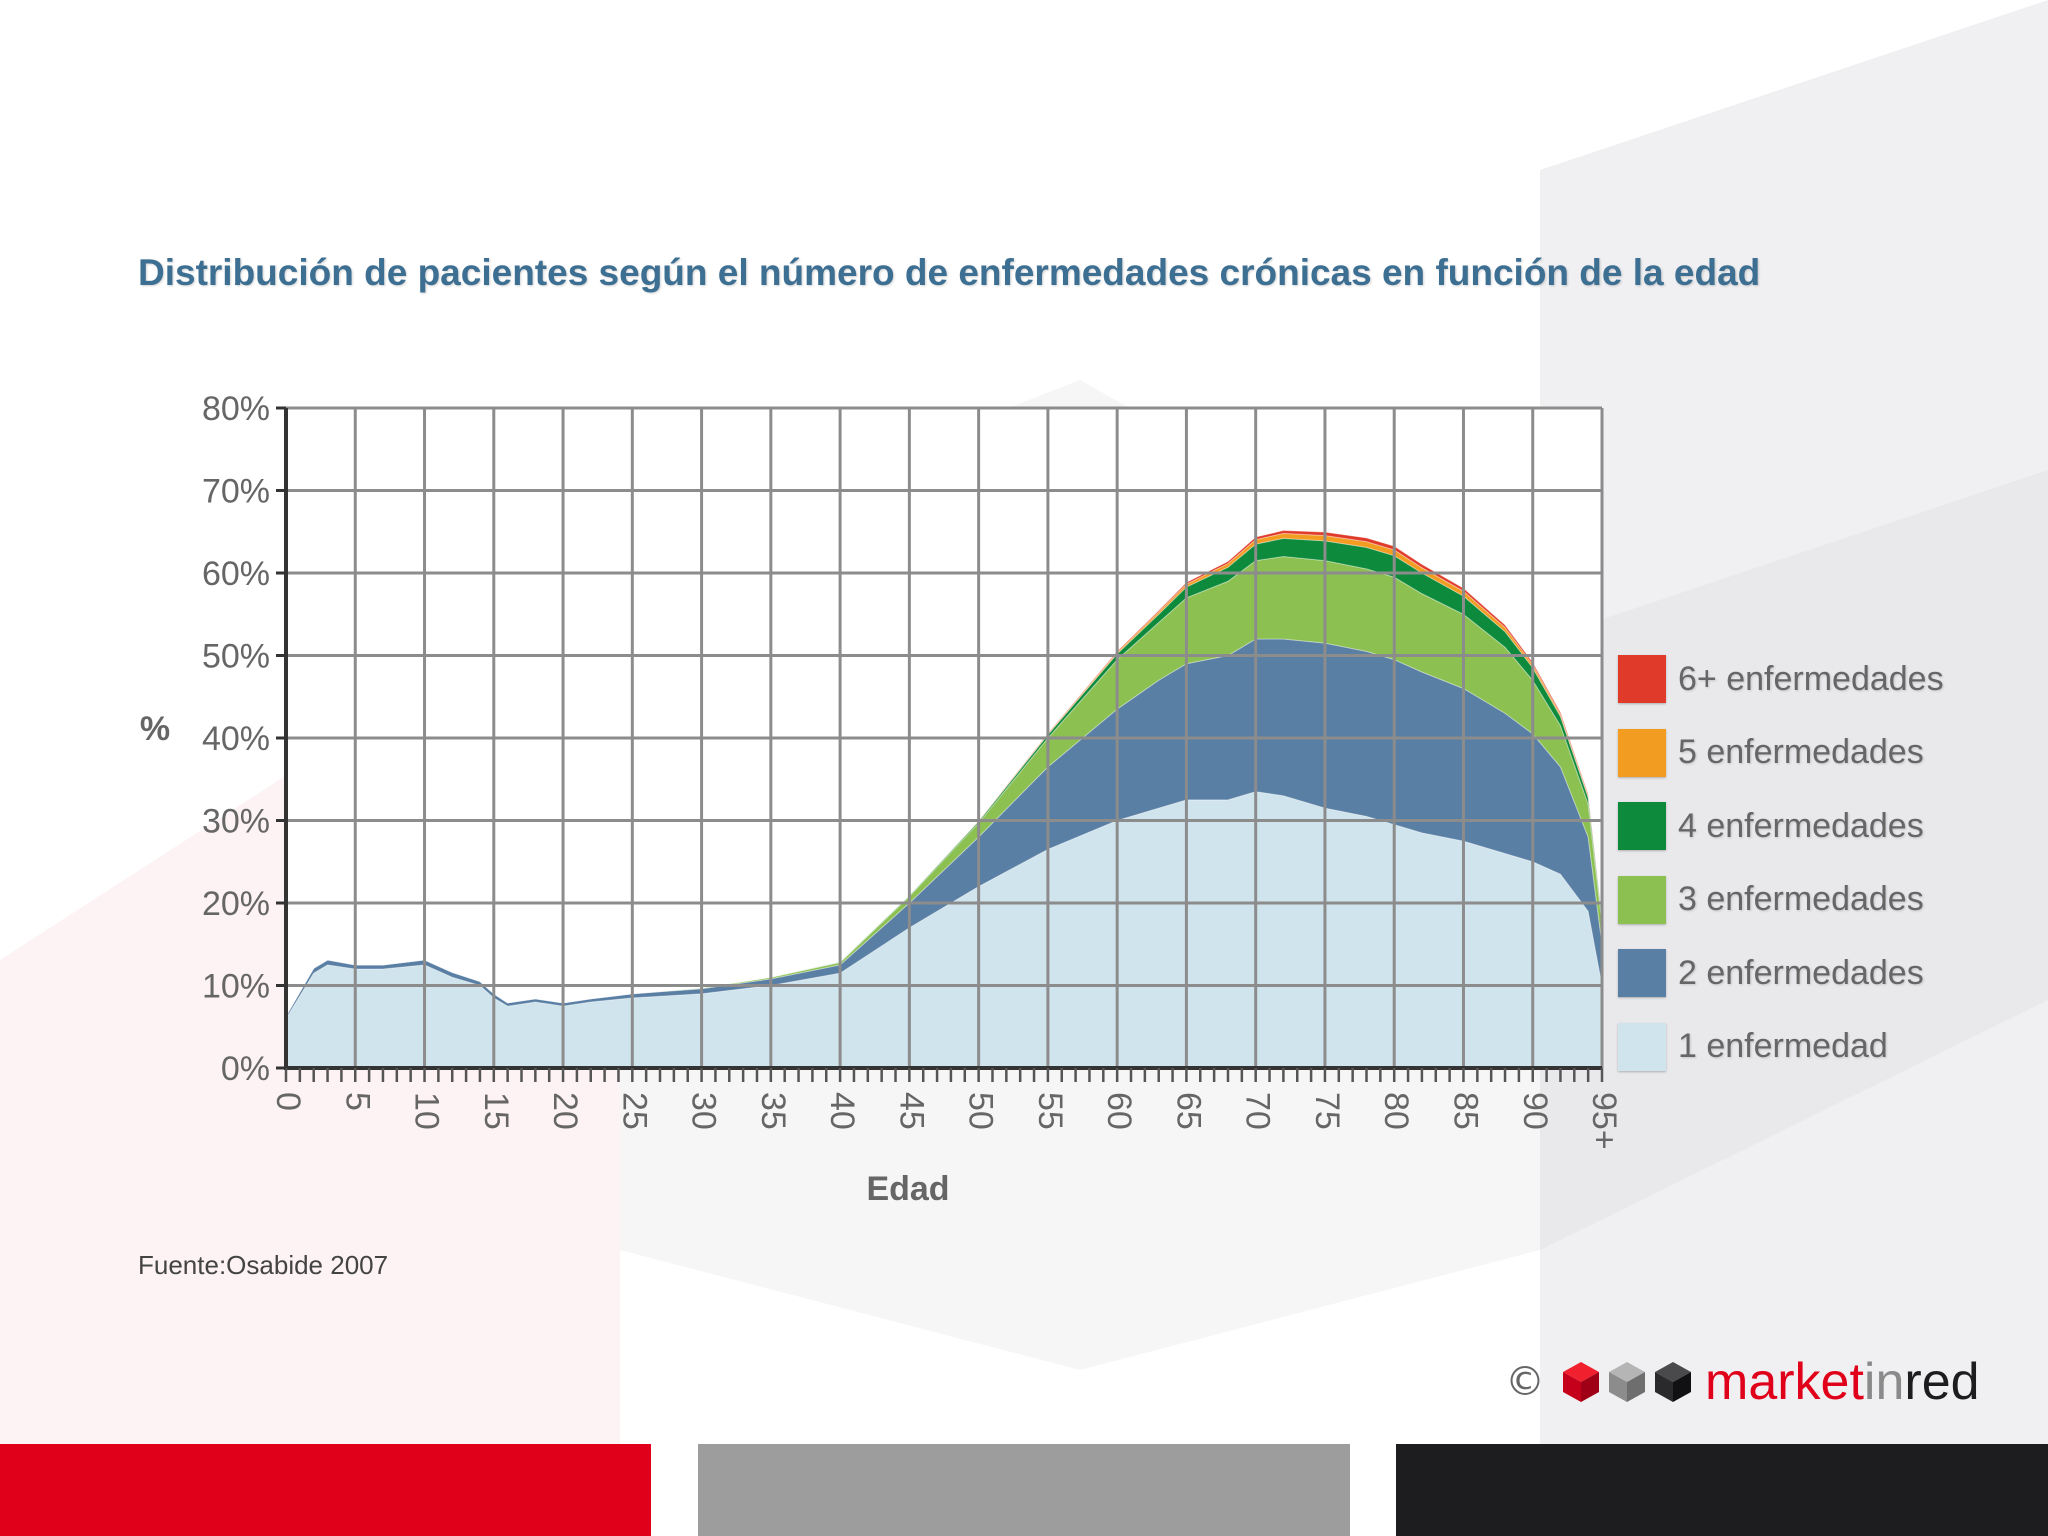 The width and height of the screenshot is (2048, 1536). What do you see at coordinates (1465, 1111) in the screenshot?
I see `x-tick-label: 85` at bounding box center [1465, 1111].